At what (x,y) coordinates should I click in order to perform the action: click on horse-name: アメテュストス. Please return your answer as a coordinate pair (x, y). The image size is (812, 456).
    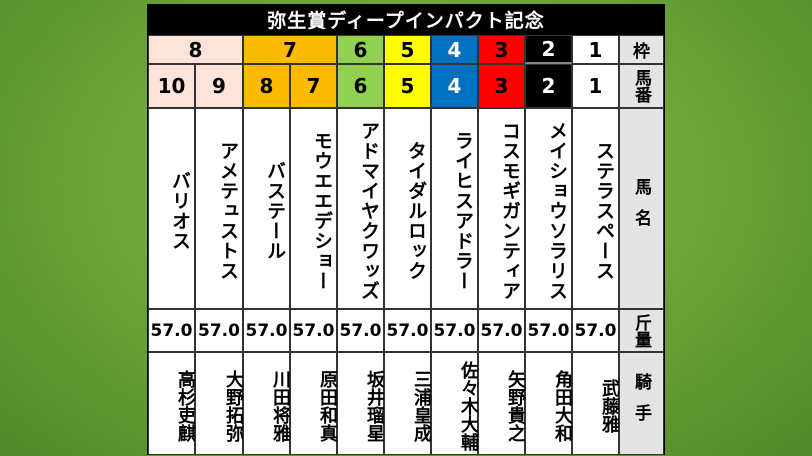
    Looking at the image, I should click on (219, 208).